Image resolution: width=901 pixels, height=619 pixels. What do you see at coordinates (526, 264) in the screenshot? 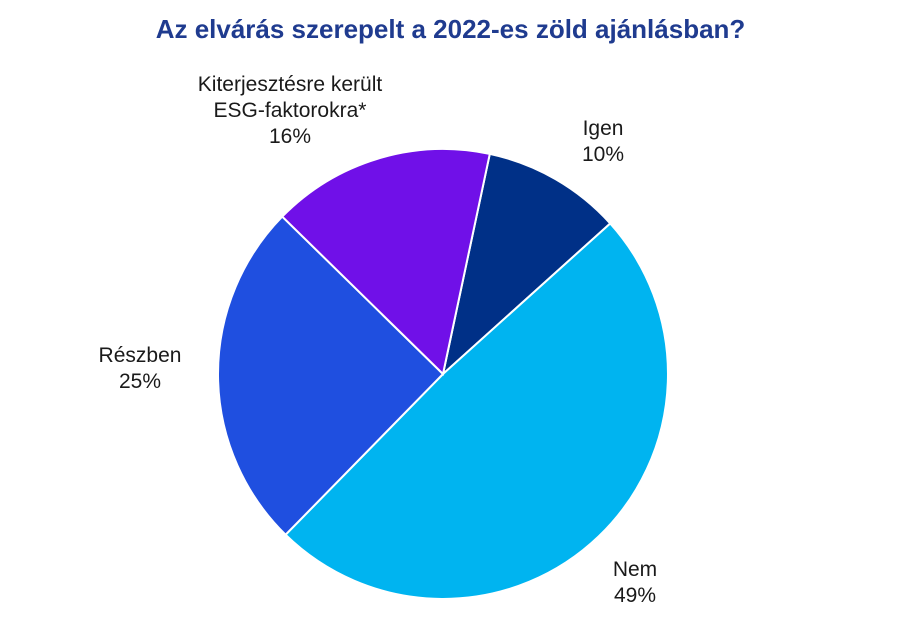
I see `pie-slice-igen` at bounding box center [526, 264].